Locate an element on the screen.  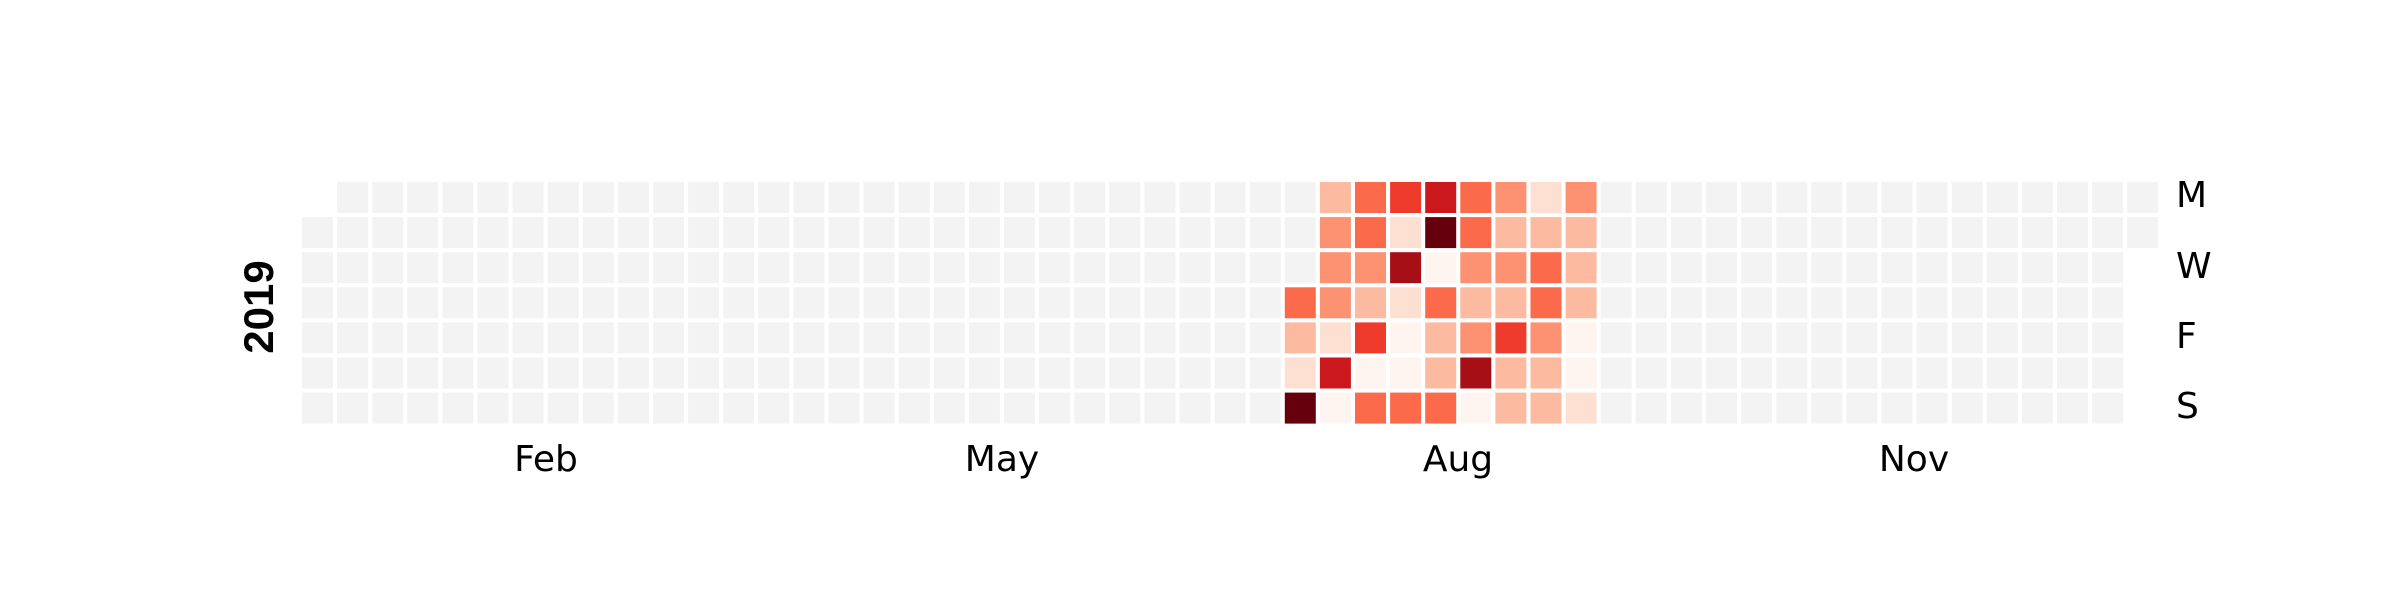
weekday-label-m: M is located at coordinates (2191, 195).